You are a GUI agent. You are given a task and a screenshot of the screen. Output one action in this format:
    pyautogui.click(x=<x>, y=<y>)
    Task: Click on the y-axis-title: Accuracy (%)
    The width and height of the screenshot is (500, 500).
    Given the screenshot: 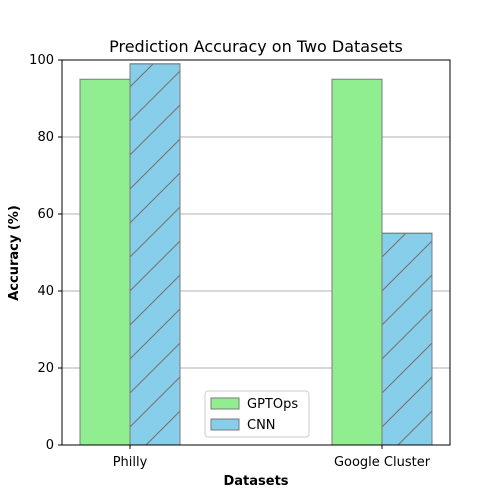 What is the action you would take?
    pyautogui.click(x=14, y=253)
    